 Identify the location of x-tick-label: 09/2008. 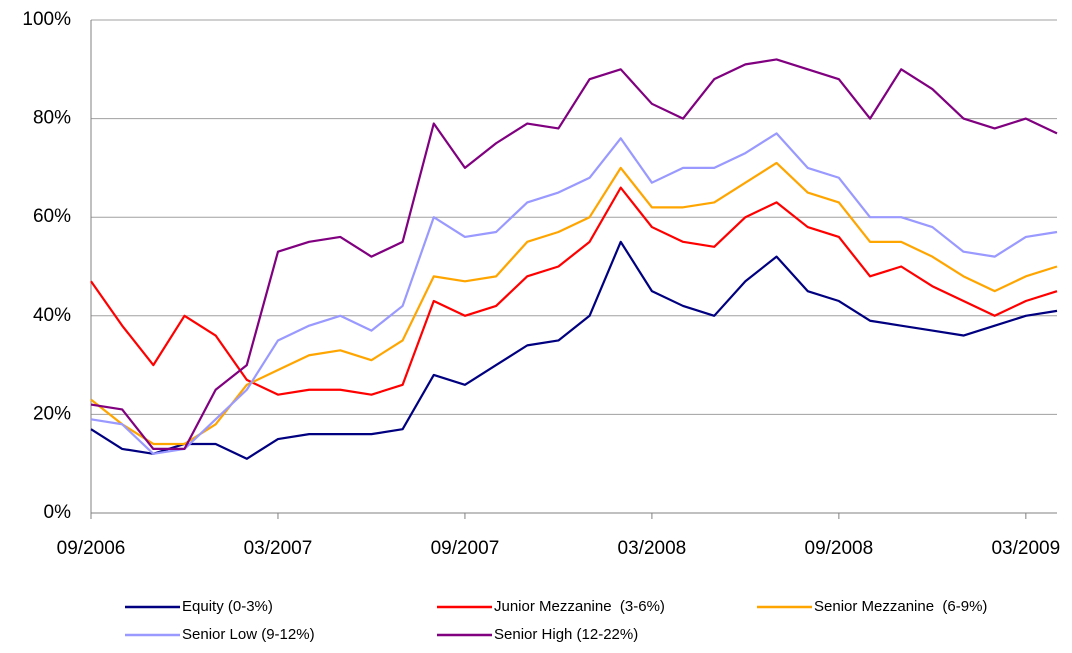
(839, 548).